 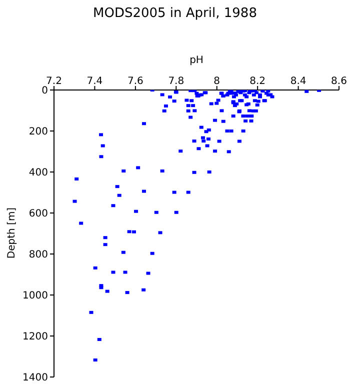 I want to click on y-tick-label: 1400, so click(x=35, y=378).